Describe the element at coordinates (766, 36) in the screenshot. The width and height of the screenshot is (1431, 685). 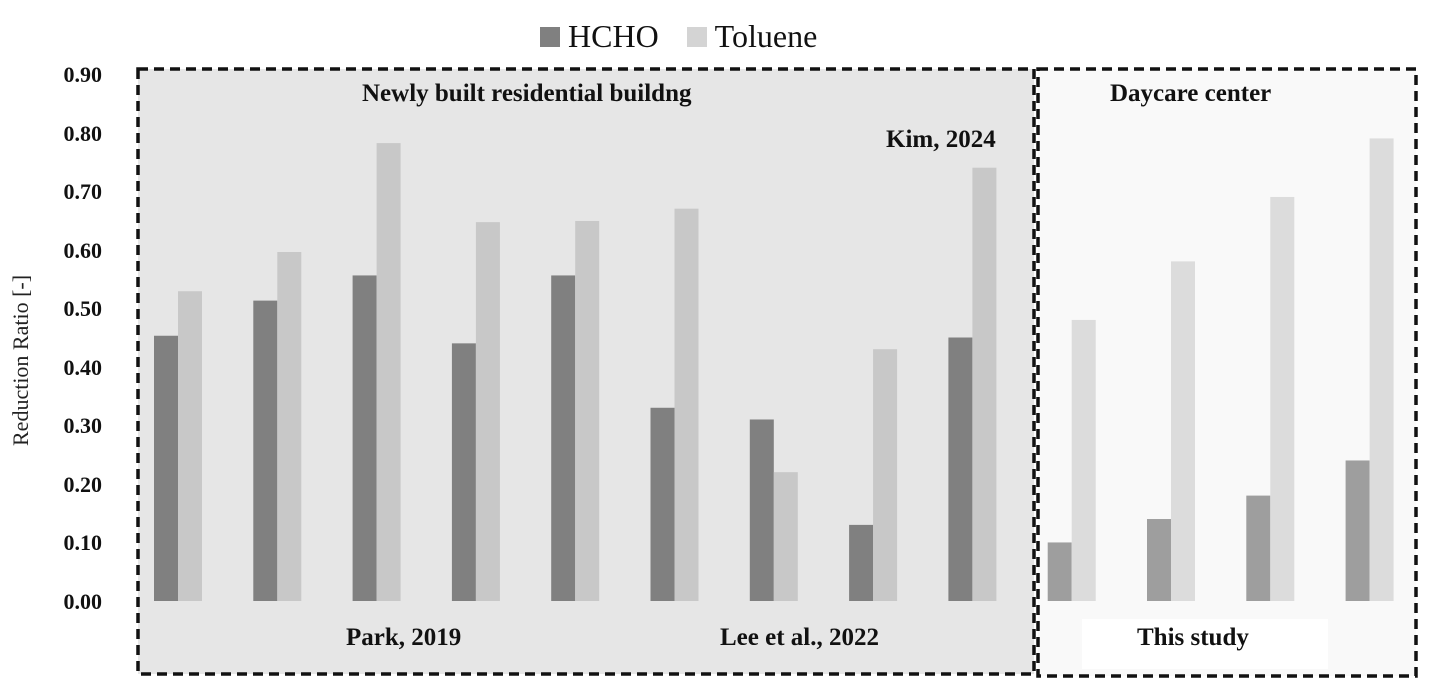
I see `legend-label-toluene: Toluene` at that location.